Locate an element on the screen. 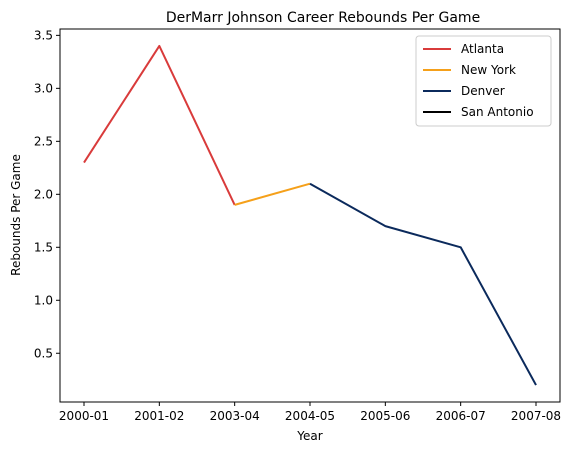  chart-title: DerMarr Johnson Career Rebounds Per Game is located at coordinates (323, 18).